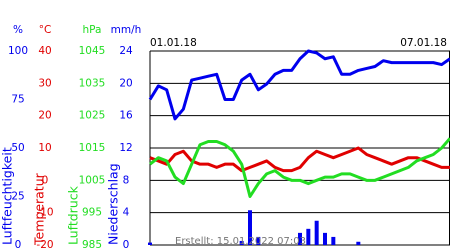 This screenshot has height=250, width=450. I want to click on footer: Erstellt: 15.01.2022 07:03, so click(240, 241).